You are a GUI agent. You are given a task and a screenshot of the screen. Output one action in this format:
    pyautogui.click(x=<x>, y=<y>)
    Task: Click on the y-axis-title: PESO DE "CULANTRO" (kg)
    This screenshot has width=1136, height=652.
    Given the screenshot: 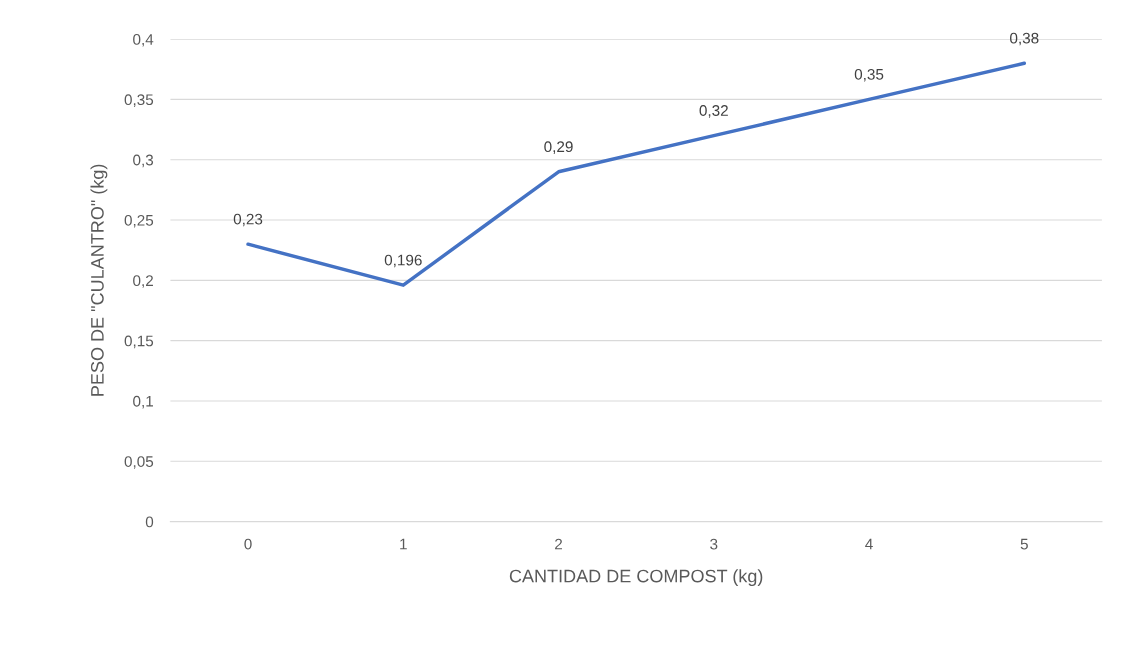 What is the action you would take?
    pyautogui.click(x=99, y=280)
    